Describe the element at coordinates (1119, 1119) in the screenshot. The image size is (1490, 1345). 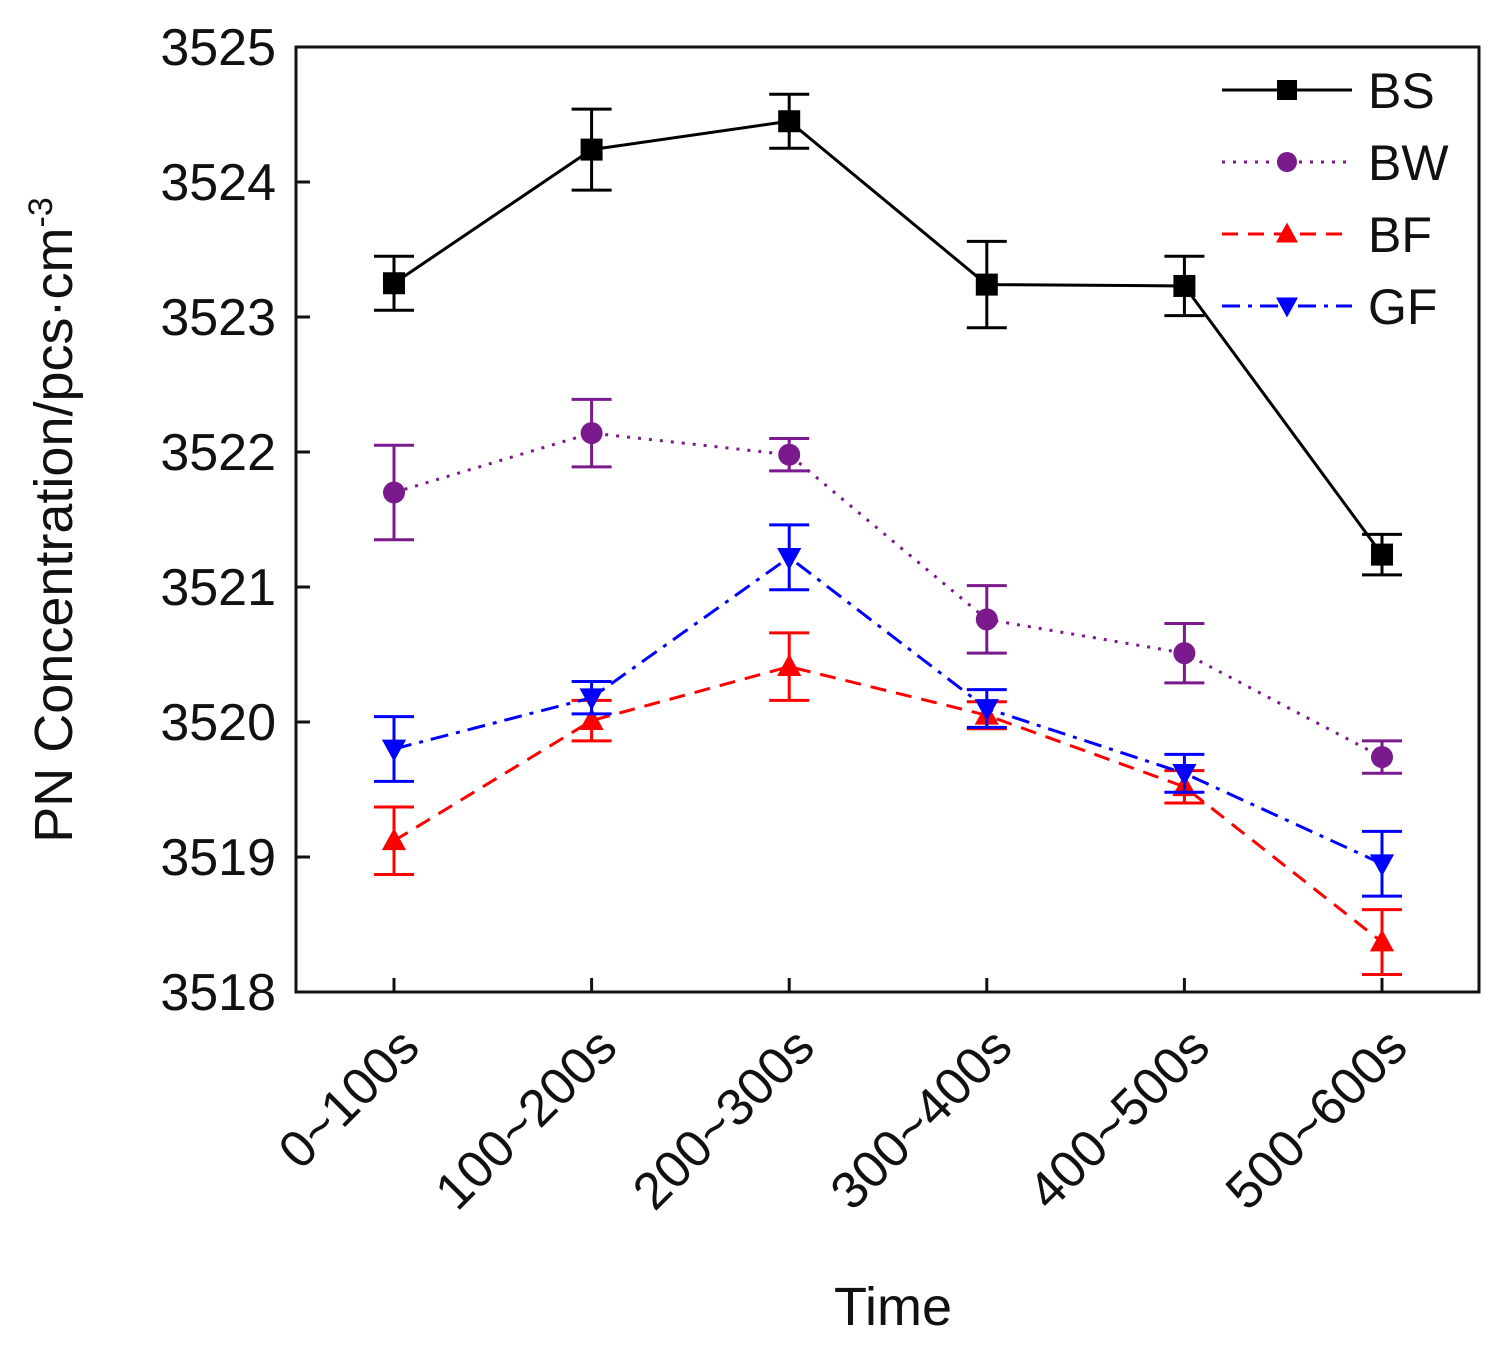
I see `x-tick-label: 400~500s` at that location.